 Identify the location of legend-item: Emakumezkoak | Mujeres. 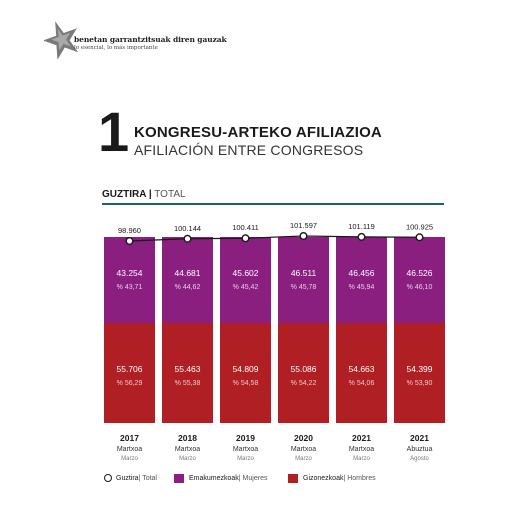
(220, 478).